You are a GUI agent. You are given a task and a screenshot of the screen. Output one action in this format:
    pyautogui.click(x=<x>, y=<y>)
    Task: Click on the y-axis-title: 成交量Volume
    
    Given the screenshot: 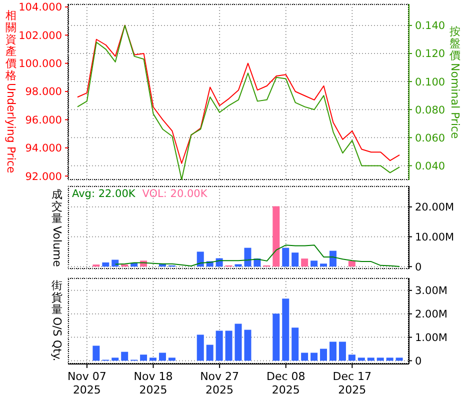 What is the action you would take?
    pyautogui.click(x=57, y=227)
    